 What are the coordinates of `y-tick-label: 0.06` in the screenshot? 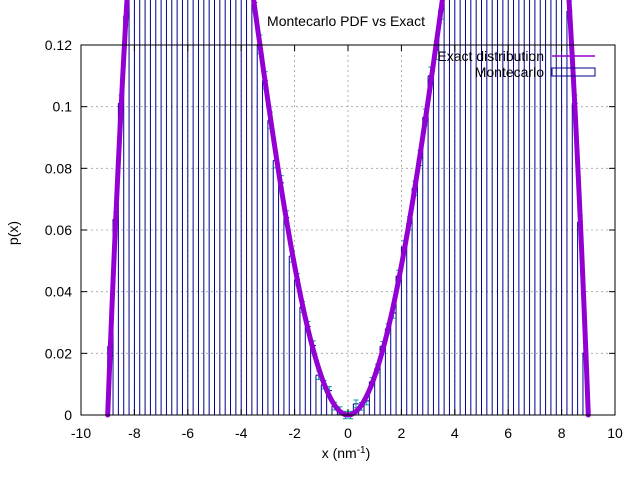 It's located at (58, 230).